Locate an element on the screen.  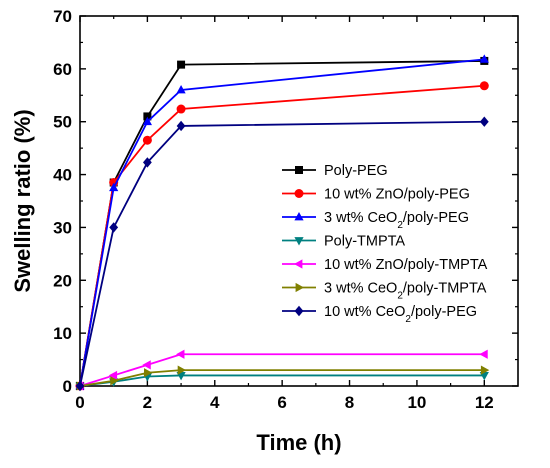
legend-item: Poly-PEG is located at coordinates (335, 171).